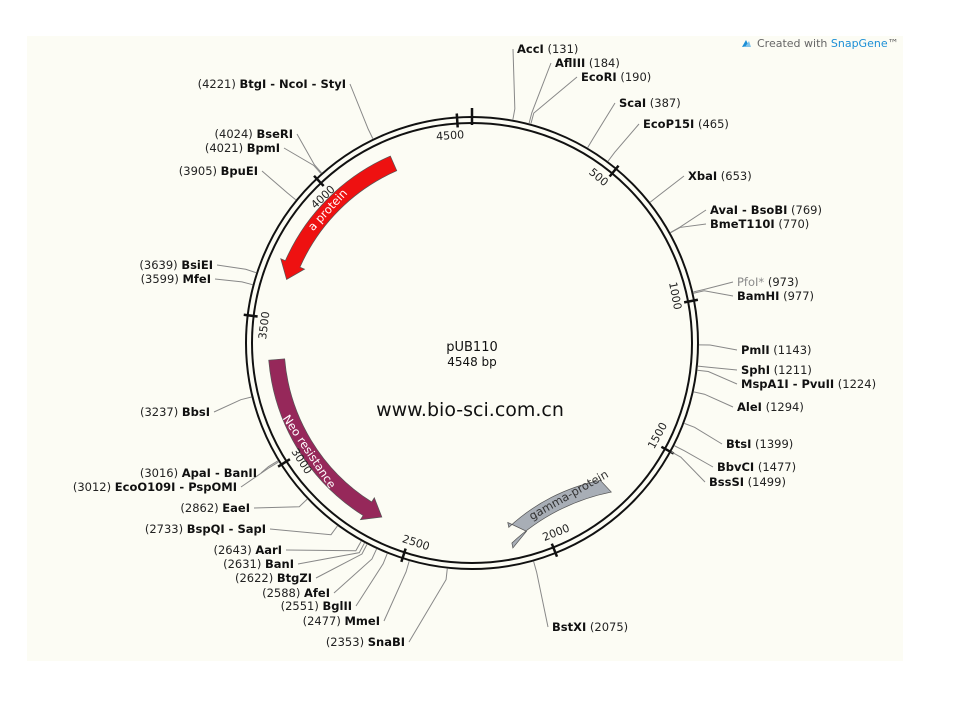 The width and height of the screenshot is (960, 720). I want to click on site-label: PmlI (1143), so click(776, 350).